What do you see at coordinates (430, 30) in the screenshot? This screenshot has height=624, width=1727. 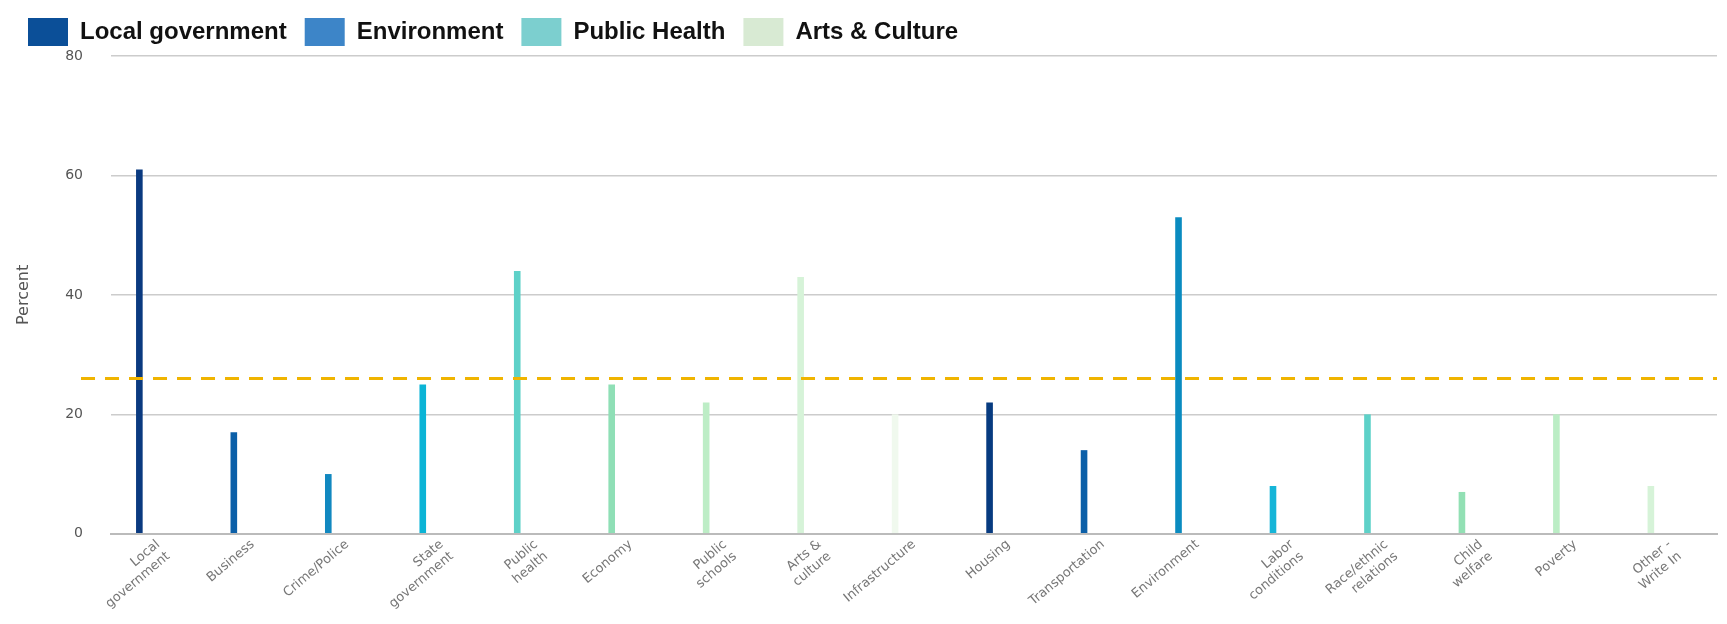 I see `legend-label: Environment` at bounding box center [430, 30].